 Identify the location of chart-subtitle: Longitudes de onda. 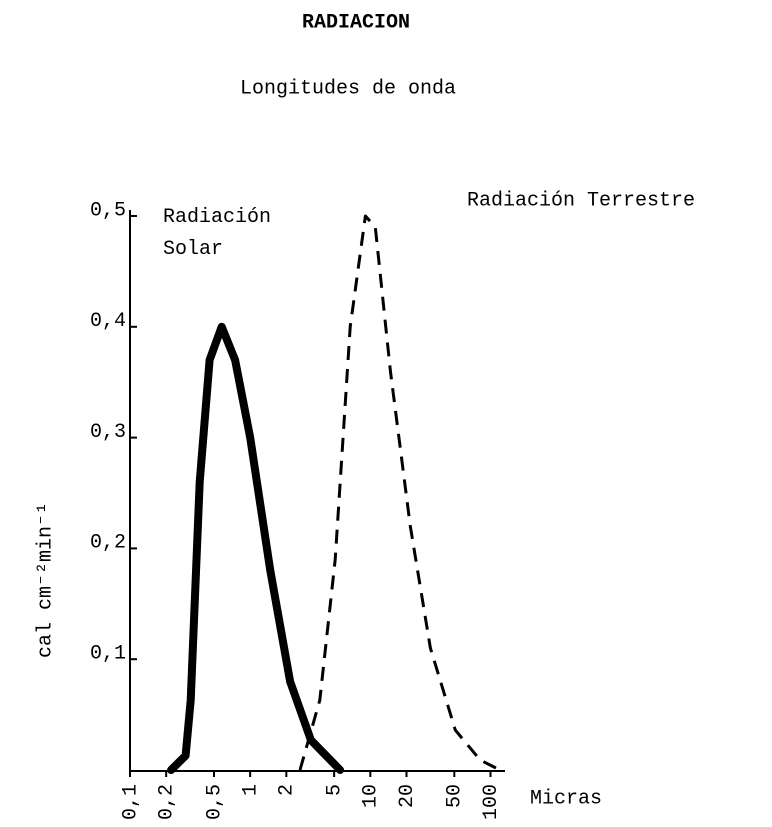
(348, 88).